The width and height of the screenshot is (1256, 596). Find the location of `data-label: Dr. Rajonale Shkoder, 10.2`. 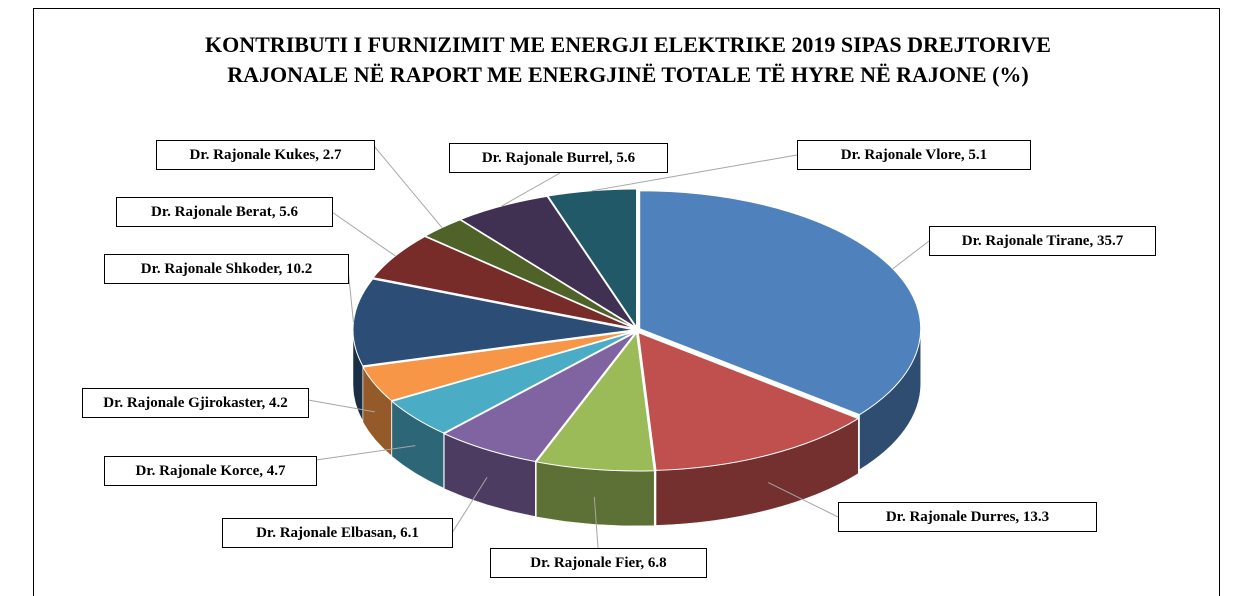

data-label: Dr. Rajonale Shkoder, 10.2 is located at coordinates (226, 269).